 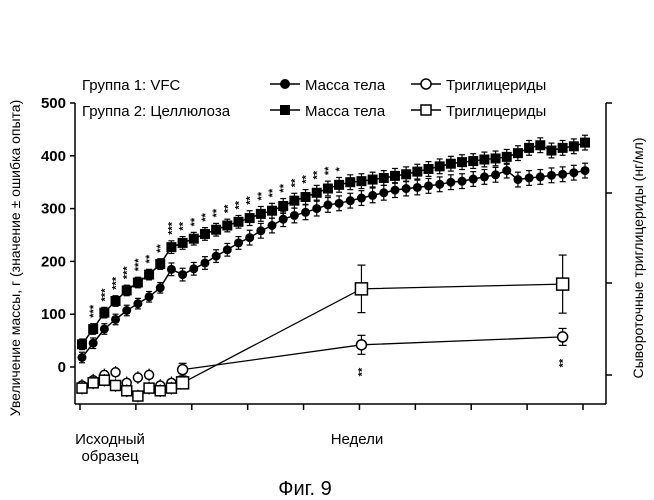 What do you see at coordinates (345, 111) in the screenshot?
I see `legend-g2-mass-text: Масса тела` at bounding box center [345, 111].